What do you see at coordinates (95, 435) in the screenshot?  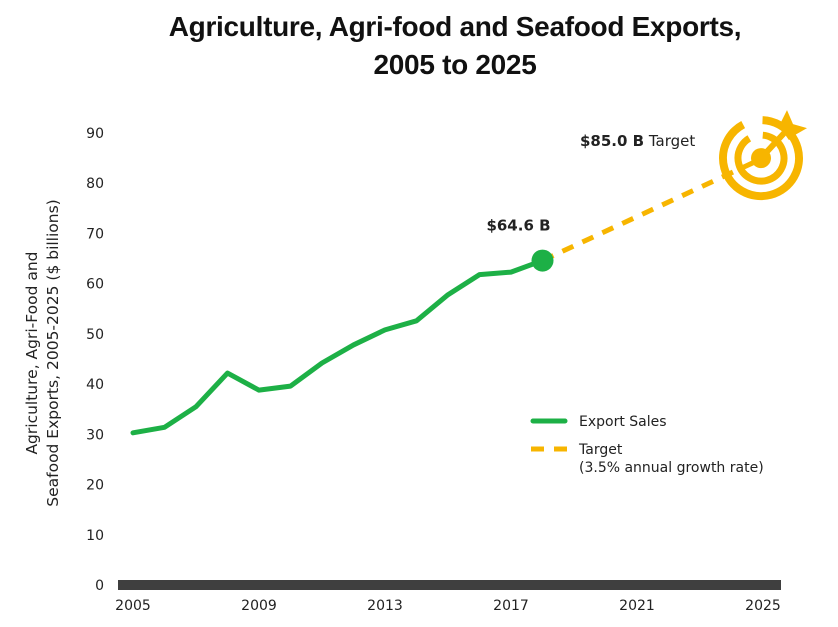 I see `y-tick-label: 30` at bounding box center [95, 435].